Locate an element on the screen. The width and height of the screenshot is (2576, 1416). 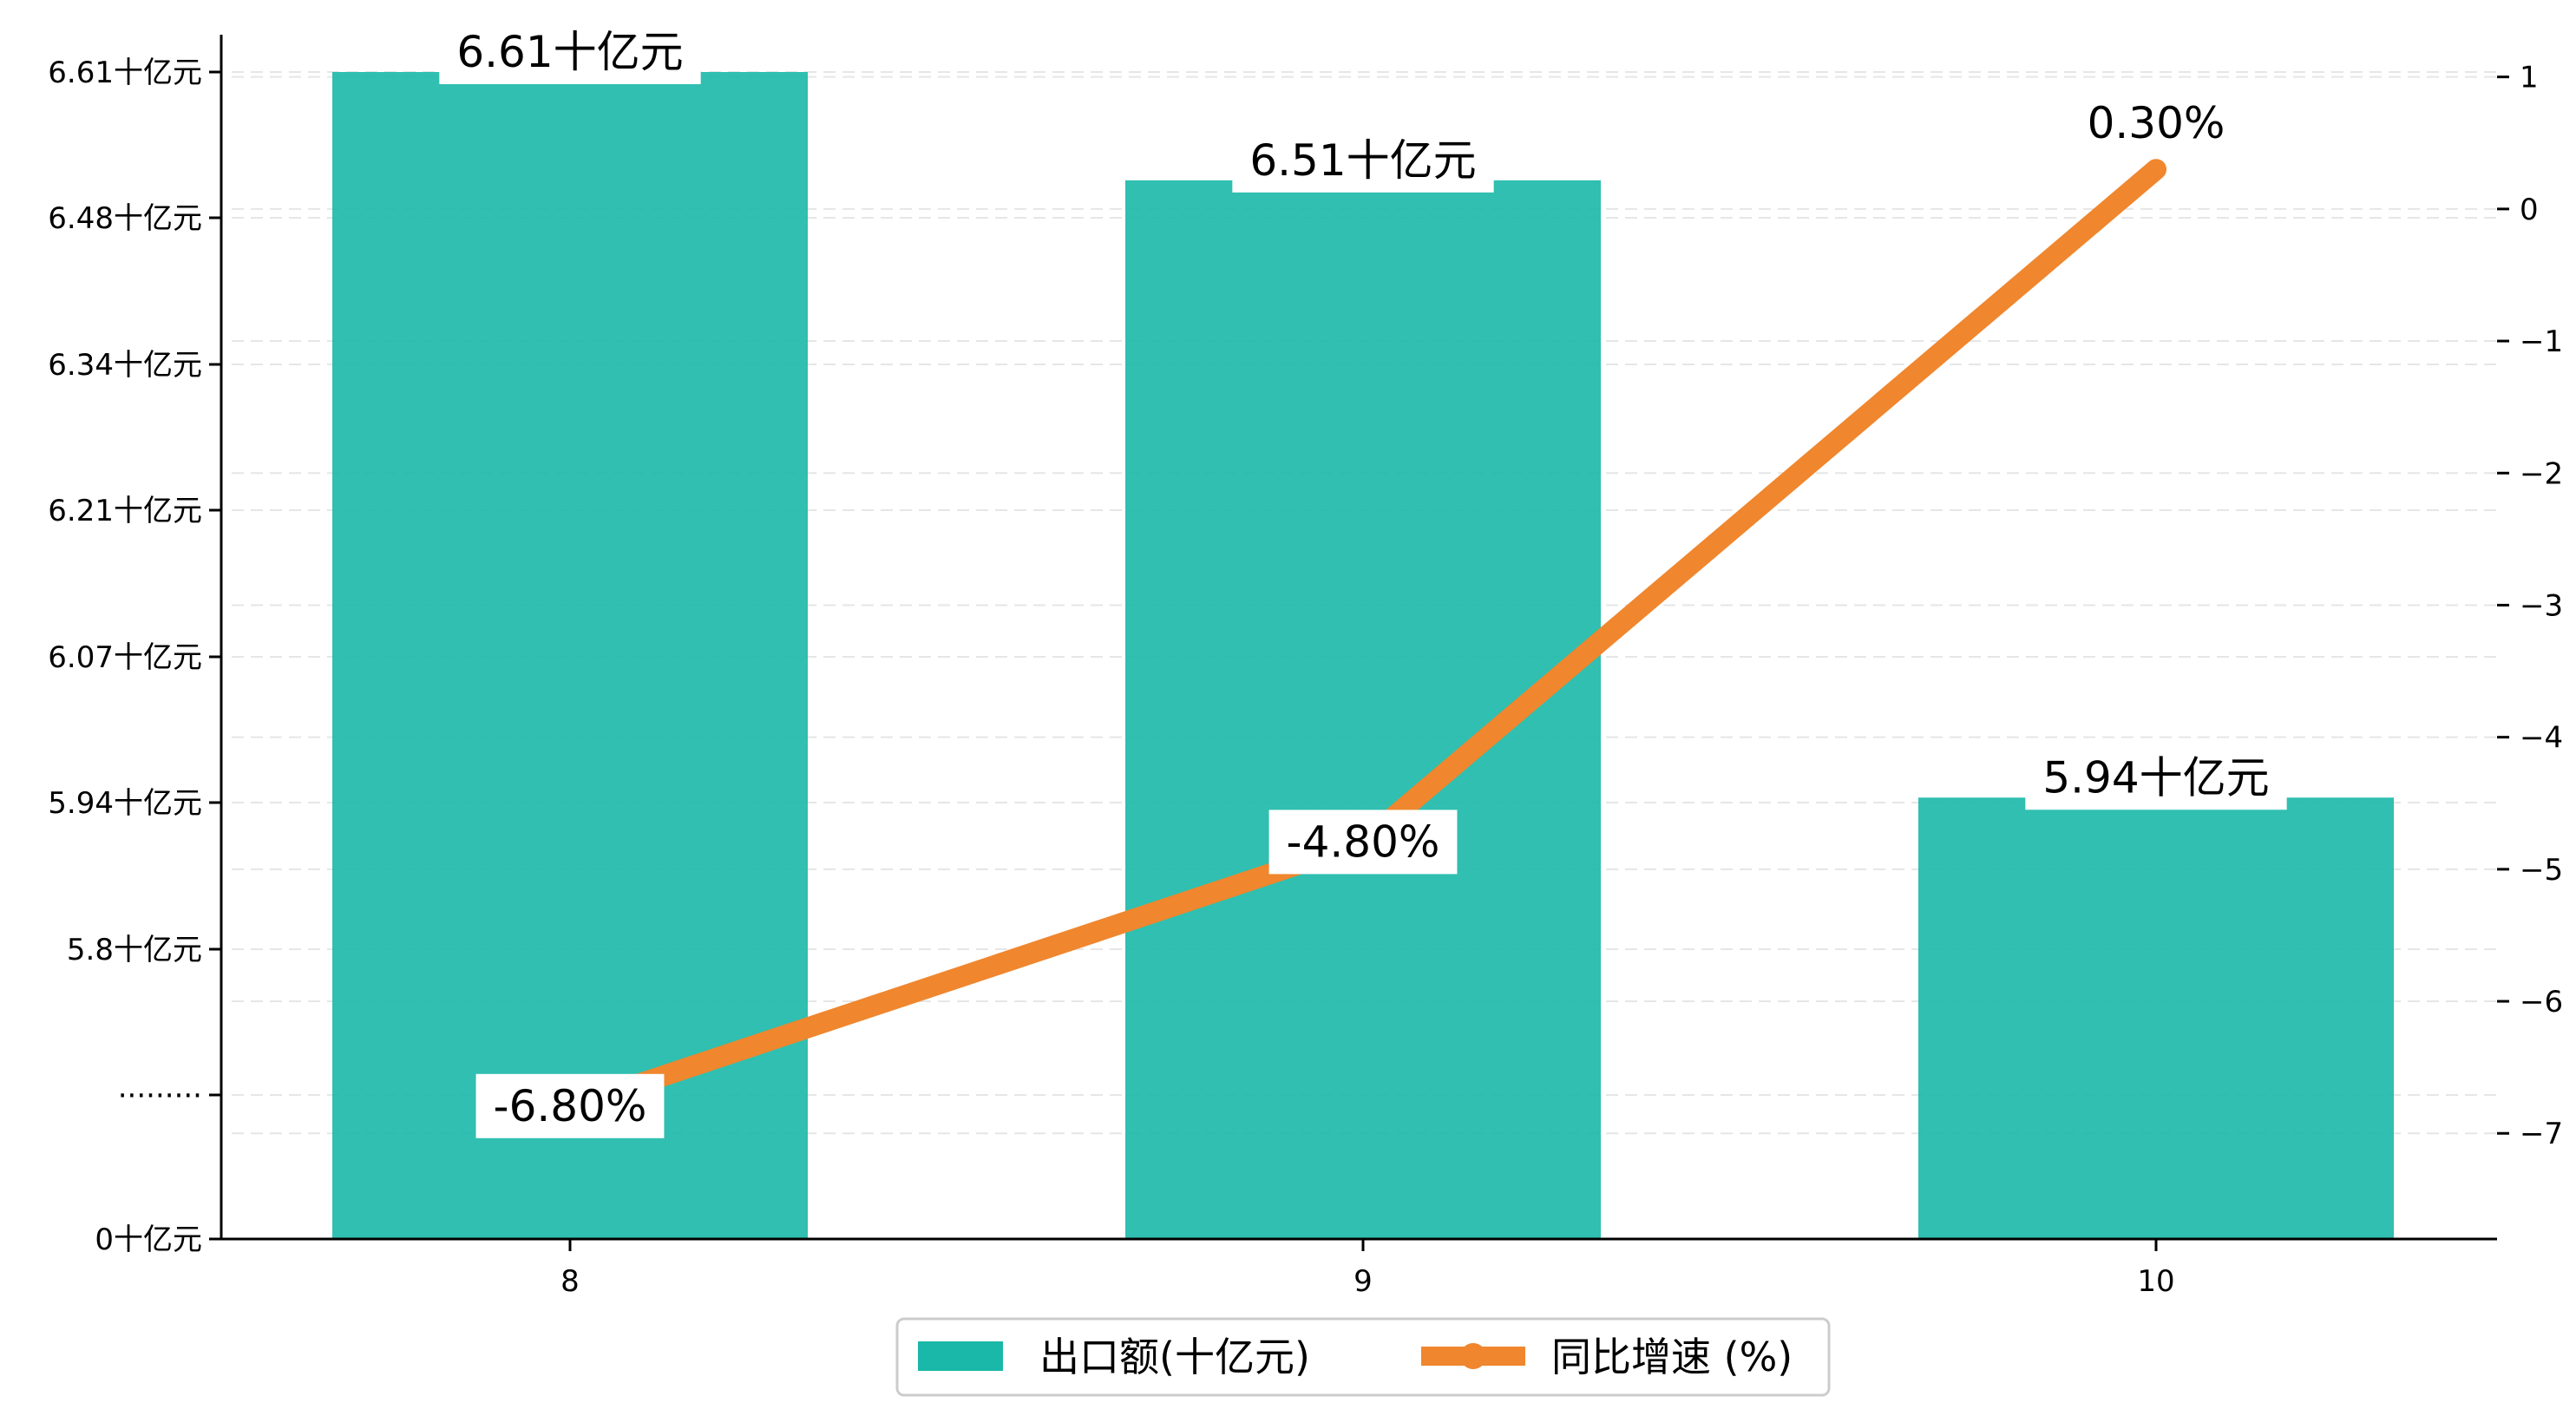
right-tick-label: 0 is located at coordinates (2529, 210).